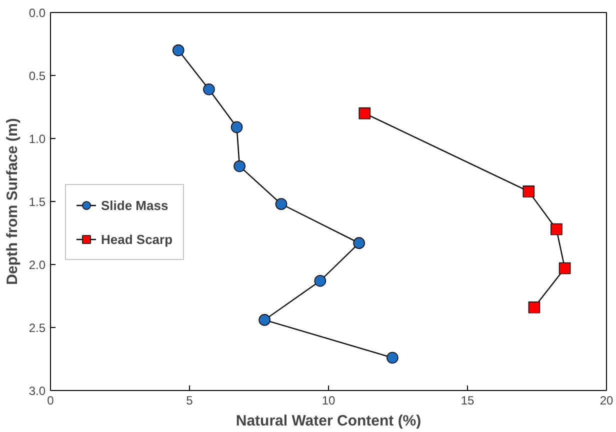 This screenshot has width=616, height=432. Describe the element at coordinates (329, 421) in the screenshot. I see `x-axis-title: Natural Water Content (%)` at that location.